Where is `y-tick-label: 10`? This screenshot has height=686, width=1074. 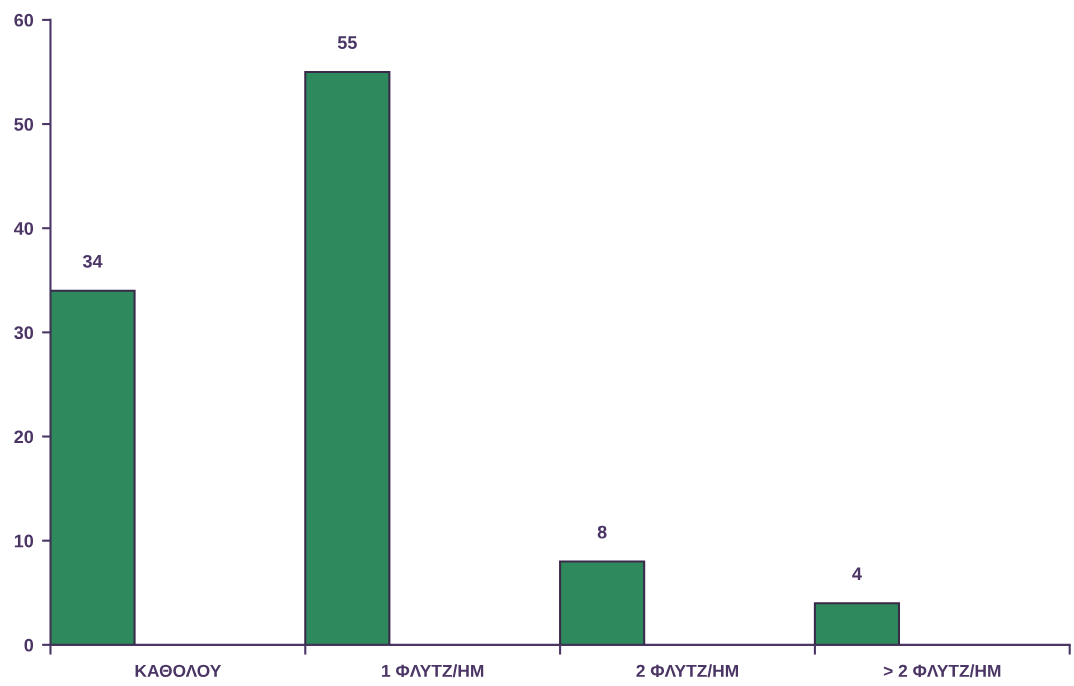 y-tick-label: 10 is located at coordinates (24, 541).